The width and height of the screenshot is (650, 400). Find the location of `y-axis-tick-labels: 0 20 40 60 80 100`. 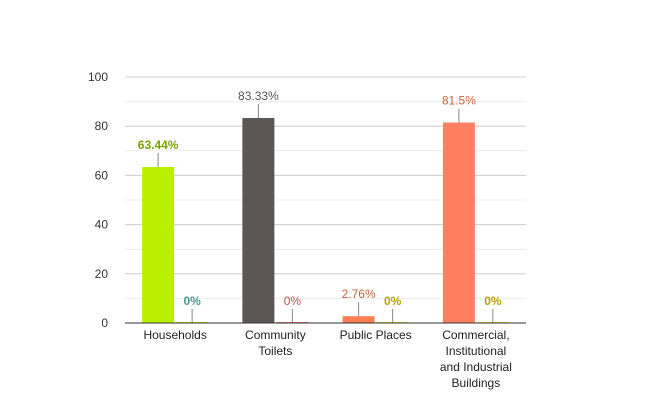

y-axis-tick-labels: 0 20 40 60 80 100 is located at coordinates (98, 200).